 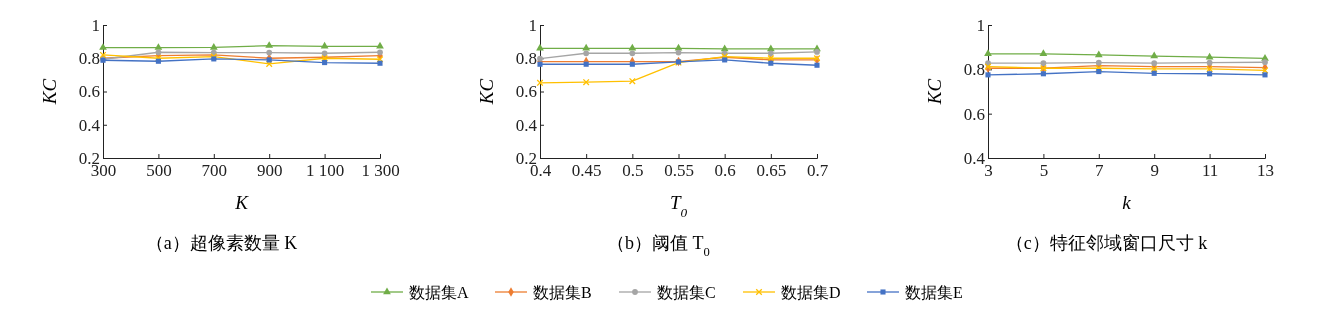 What do you see at coordinates (1265, 171) in the screenshot?
I see `x-tick-label: 13` at bounding box center [1265, 171].